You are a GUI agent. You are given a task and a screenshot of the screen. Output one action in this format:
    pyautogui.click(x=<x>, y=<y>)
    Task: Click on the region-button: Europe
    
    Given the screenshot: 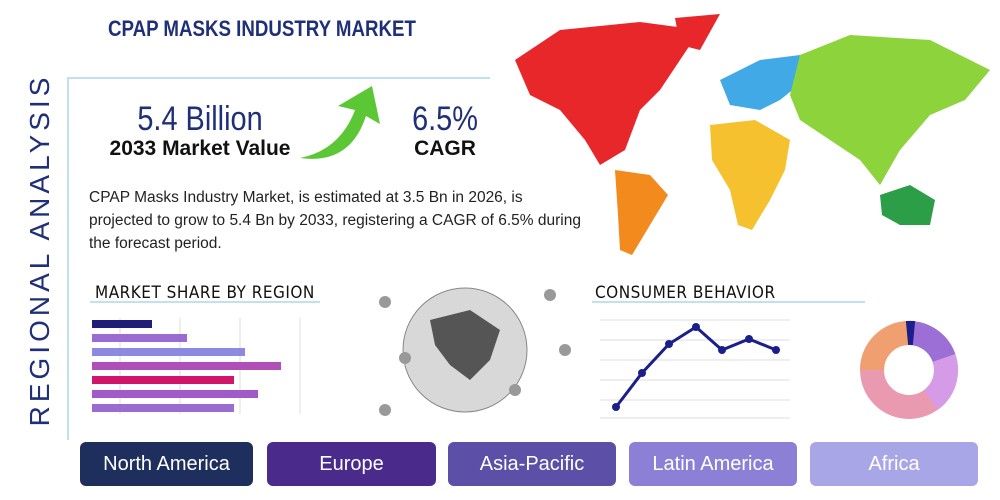 What is the action you would take?
    pyautogui.click(x=351, y=464)
    